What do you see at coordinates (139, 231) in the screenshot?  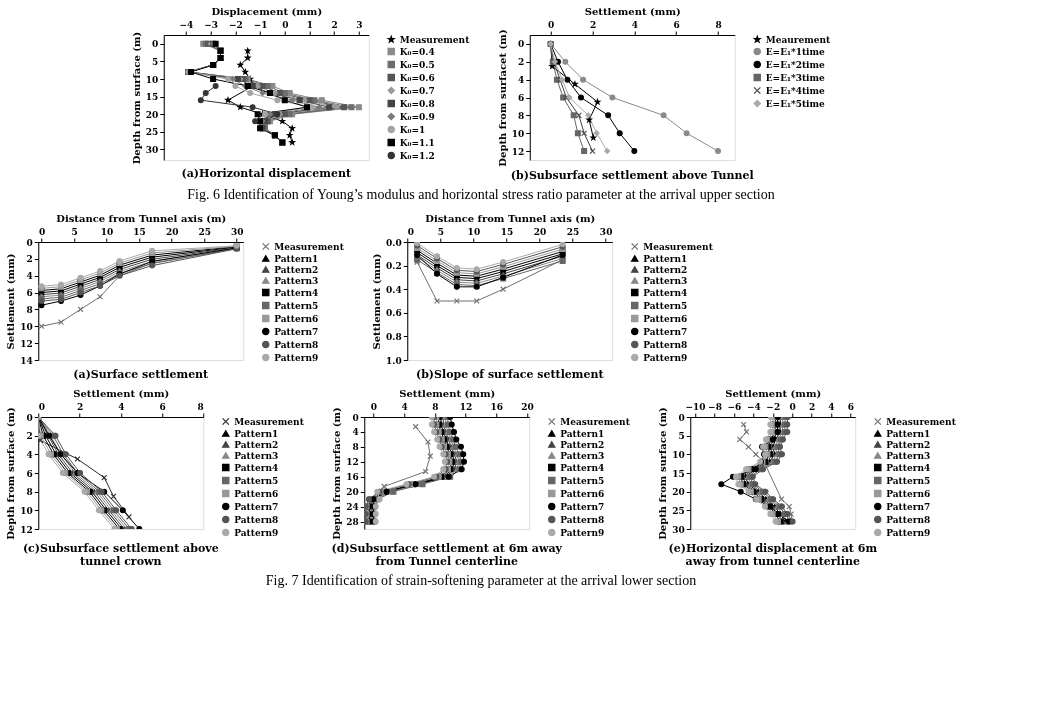 I see `x-tick-label: 15` at bounding box center [139, 231].